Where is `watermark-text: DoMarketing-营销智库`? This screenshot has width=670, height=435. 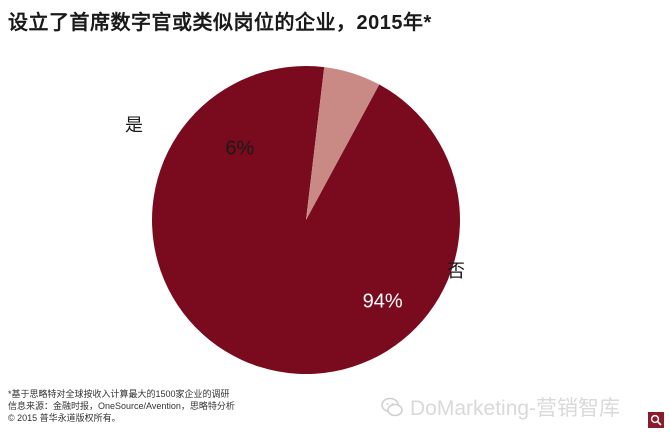 watermark-text: DoMarketing-营销智库 is located at coordinates (515, 408).